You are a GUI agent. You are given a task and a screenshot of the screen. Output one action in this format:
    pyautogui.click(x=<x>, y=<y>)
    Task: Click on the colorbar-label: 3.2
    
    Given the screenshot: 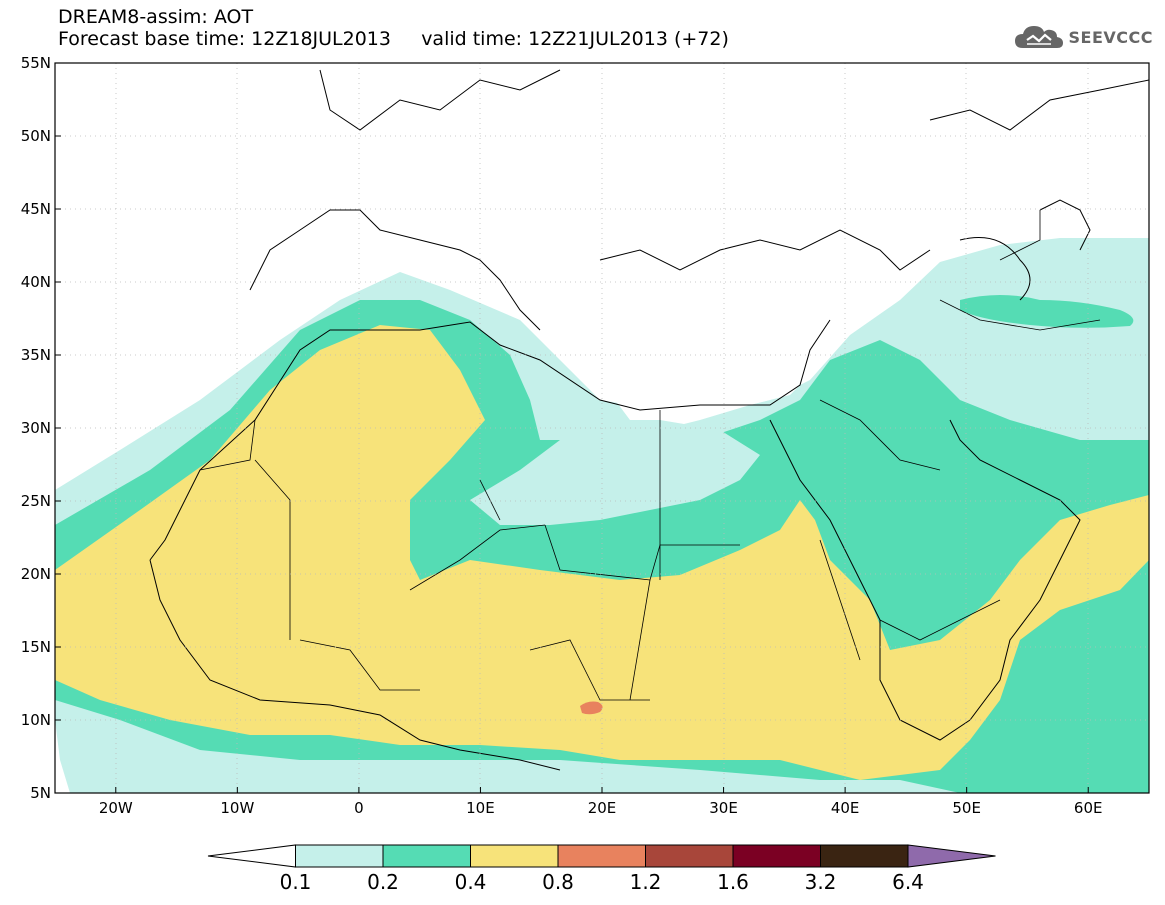 What is the action you would take?
    pyautogui.click(x=821, y=882)
    